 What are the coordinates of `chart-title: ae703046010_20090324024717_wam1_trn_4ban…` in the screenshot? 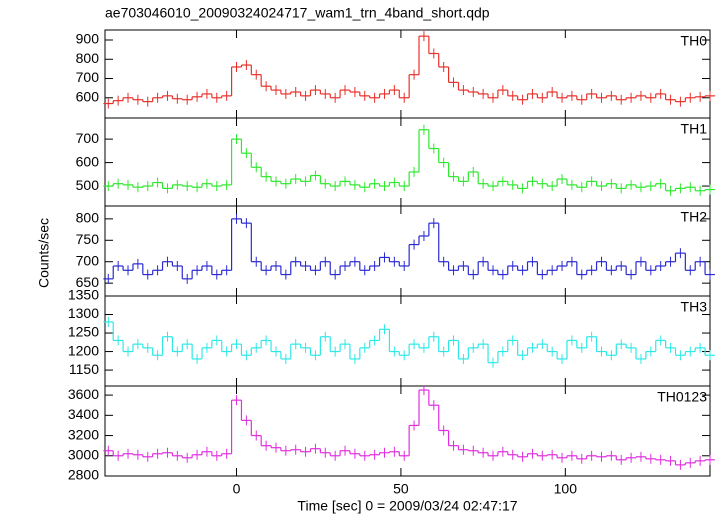 It's located at (297, 13).